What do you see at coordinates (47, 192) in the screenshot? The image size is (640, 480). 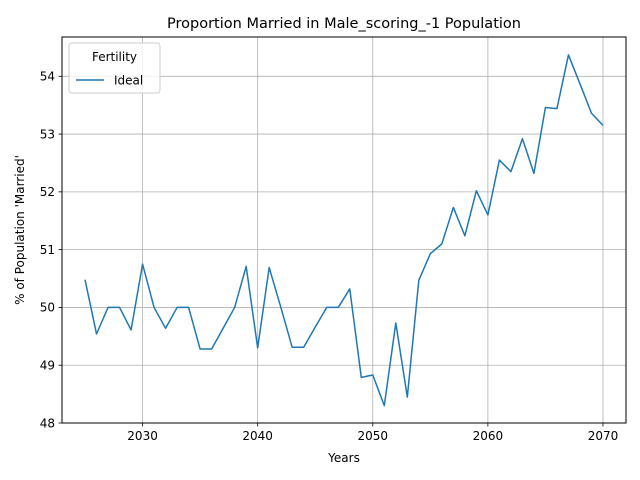 I see `y-tick-label: 52` at bounding box center [47, 192].